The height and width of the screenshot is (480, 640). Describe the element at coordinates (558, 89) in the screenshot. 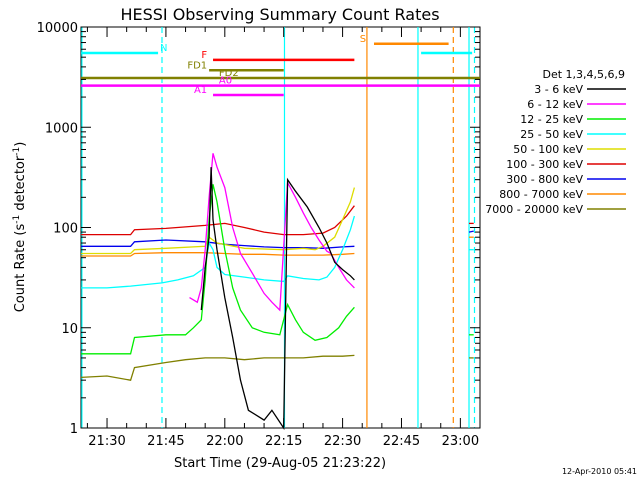

I see `legend-entry-label: 3 - 6 keV` at that location.